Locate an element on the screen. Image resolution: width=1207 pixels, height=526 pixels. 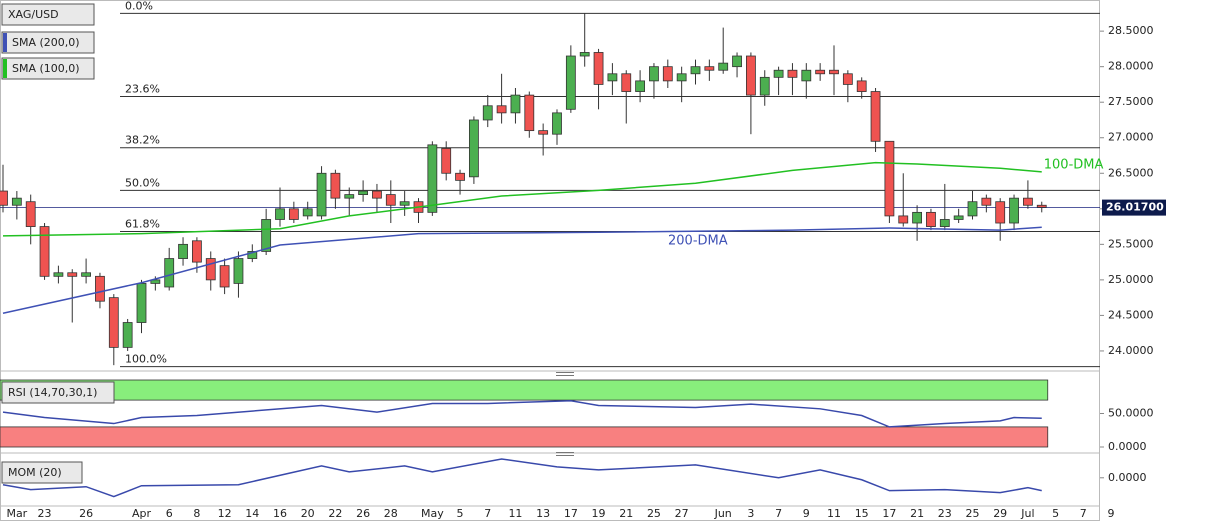
y-tick-label: 26.5000 is located at coordinates (1131, 172).